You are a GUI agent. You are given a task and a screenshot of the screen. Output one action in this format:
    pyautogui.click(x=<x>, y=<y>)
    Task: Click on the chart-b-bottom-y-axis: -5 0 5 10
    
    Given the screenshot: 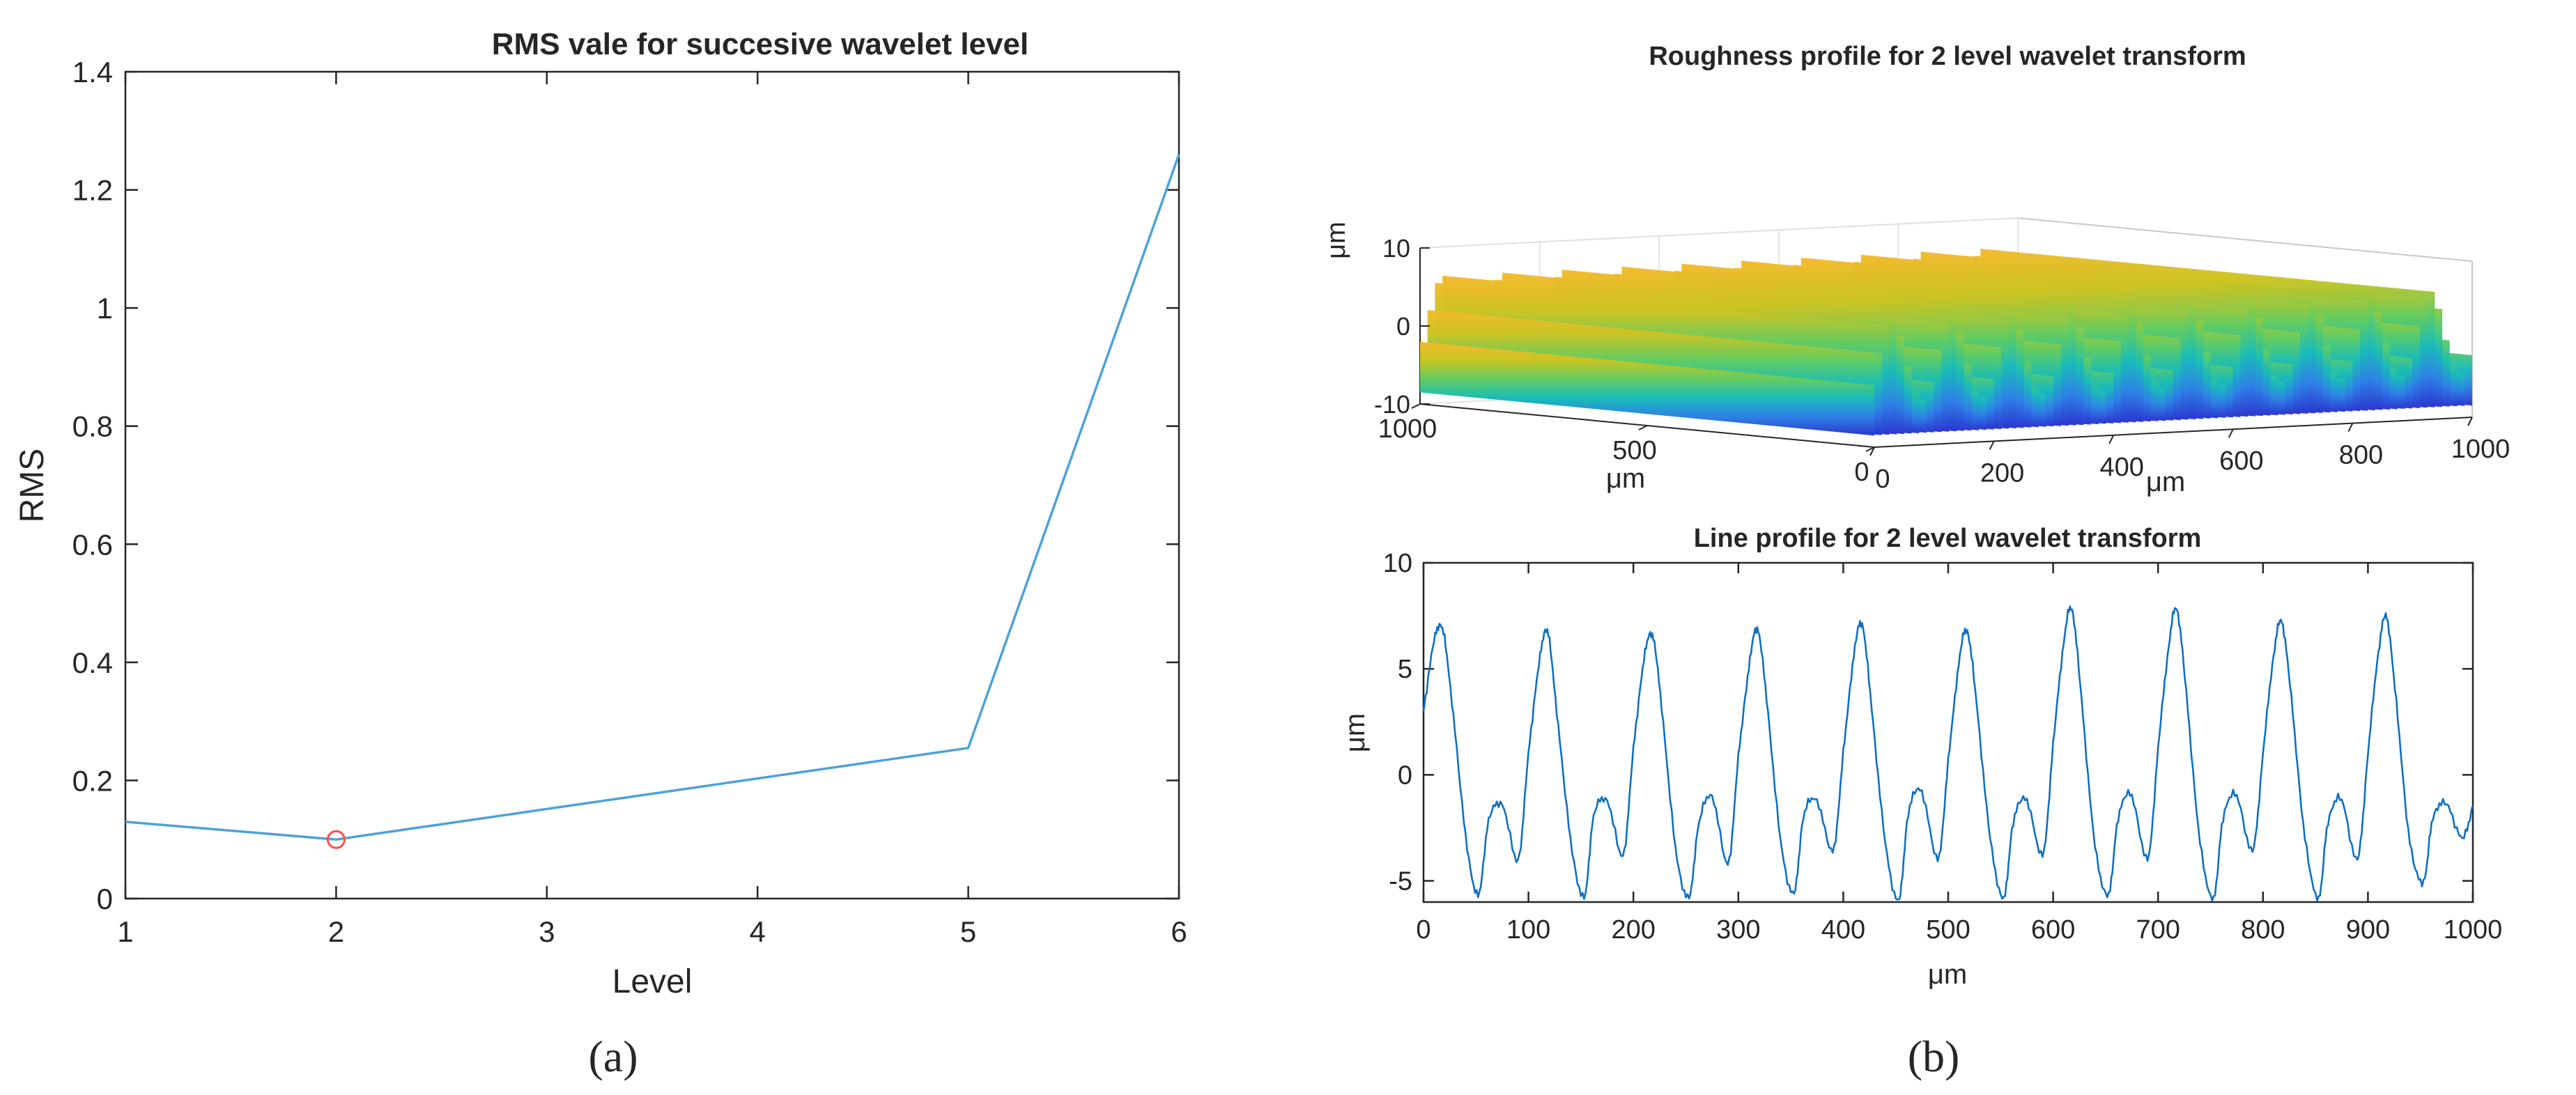 What is the action you would take?
    pyautogui.click(x=1928, y=722)
    